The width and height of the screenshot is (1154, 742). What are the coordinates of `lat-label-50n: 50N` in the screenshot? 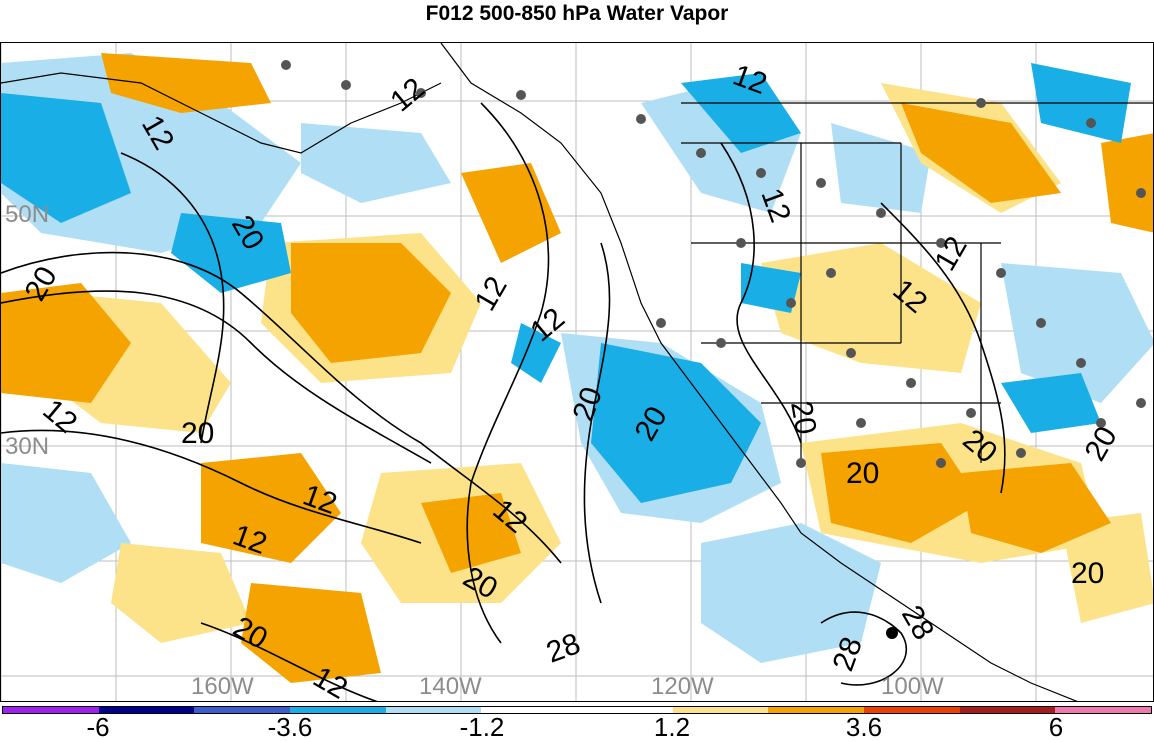 It's located at (27, 214).